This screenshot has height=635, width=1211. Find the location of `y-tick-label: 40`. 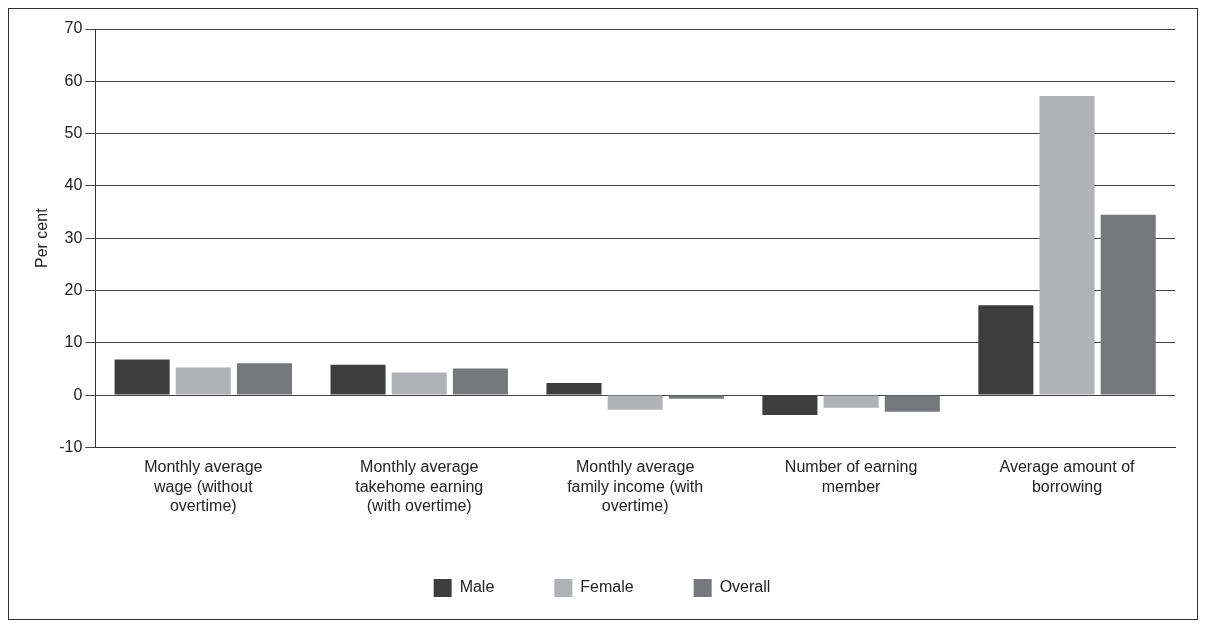

y-tick-label: 40 is located at coordinates (73, 185).